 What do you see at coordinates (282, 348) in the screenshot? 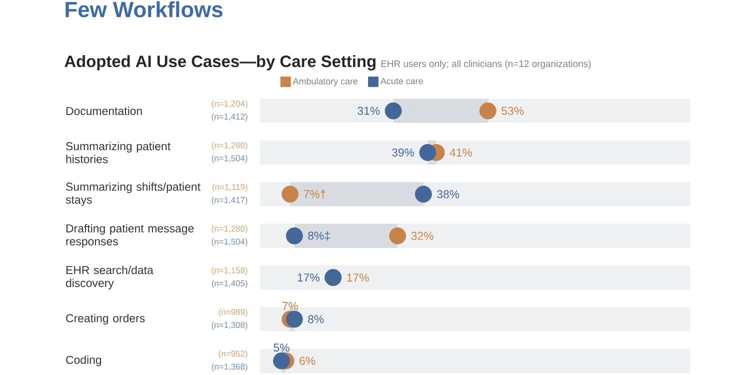
I see `data-label: 5%` at bounding box center [282, 348].